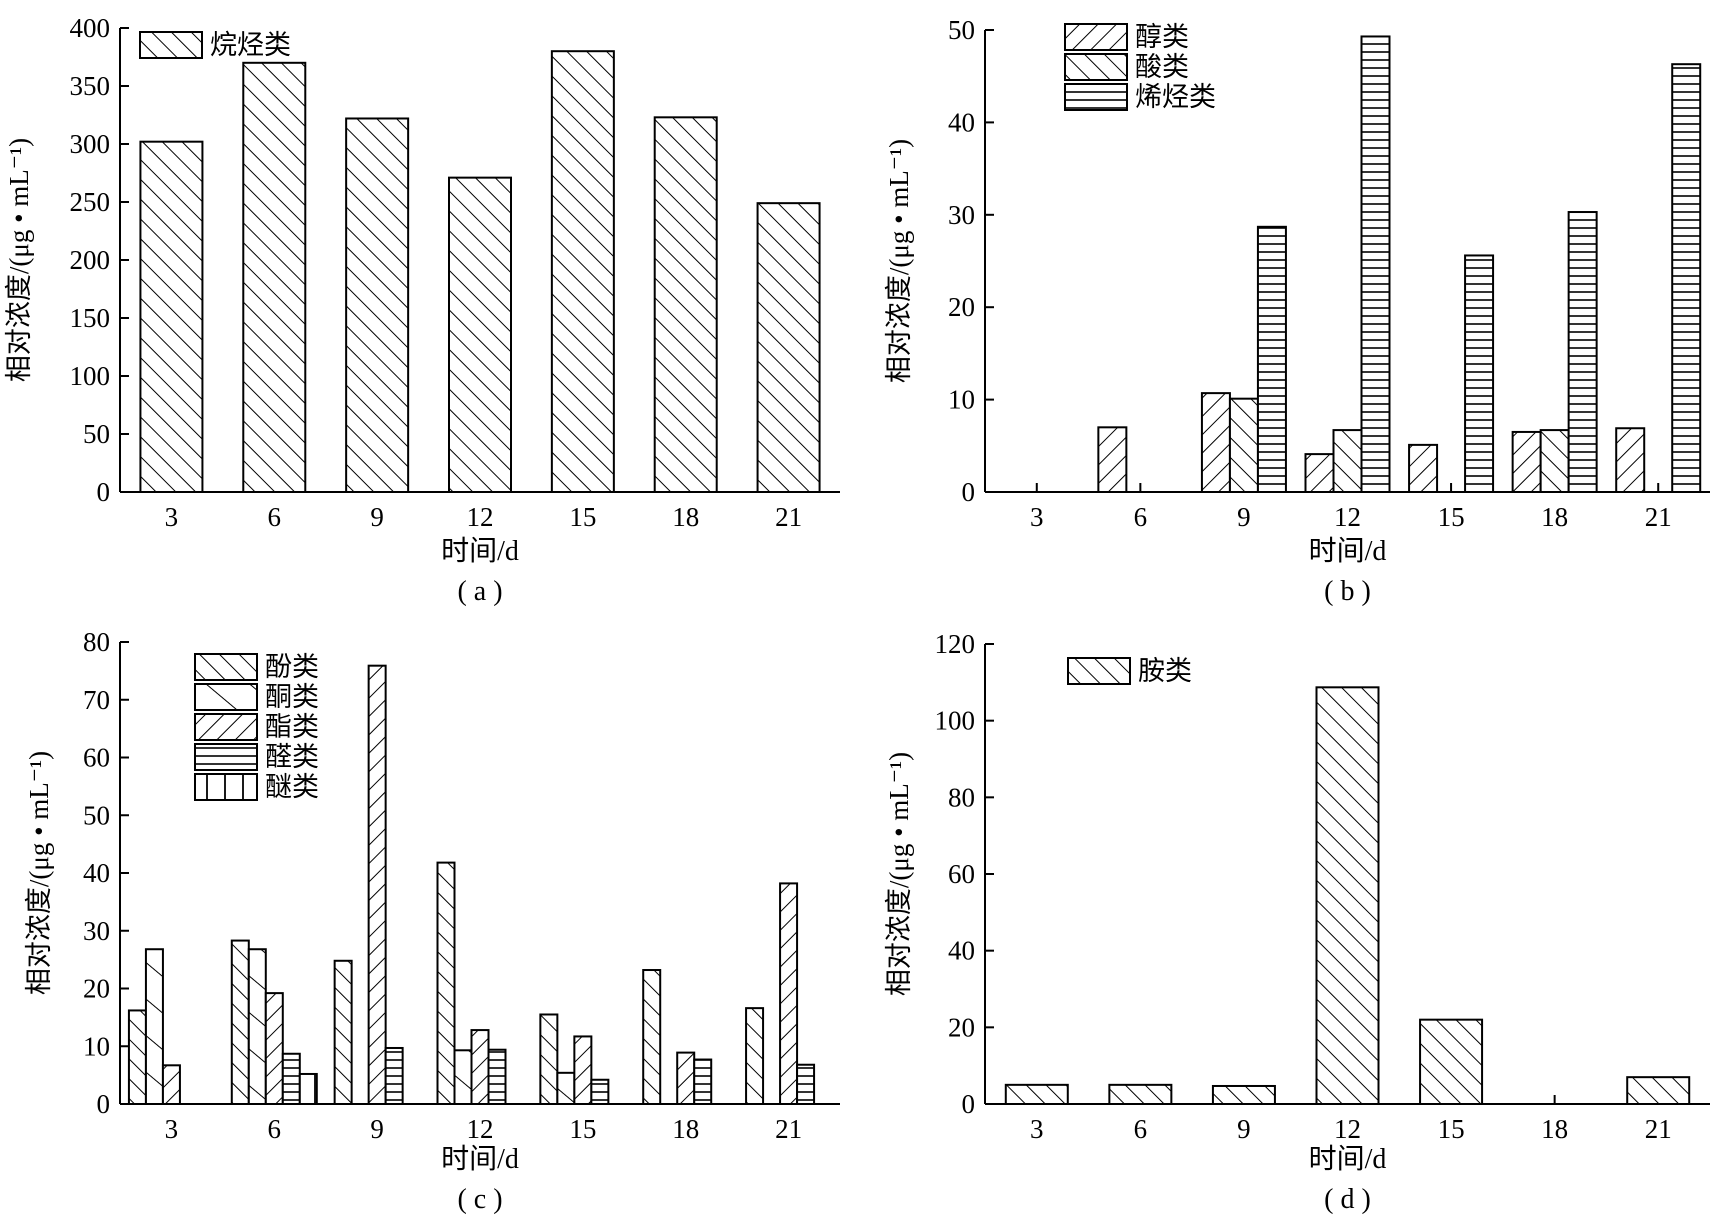  Describe the element at coordinates (686, 1078) in the screenshot. I see `bar-酯类-18` at that location.